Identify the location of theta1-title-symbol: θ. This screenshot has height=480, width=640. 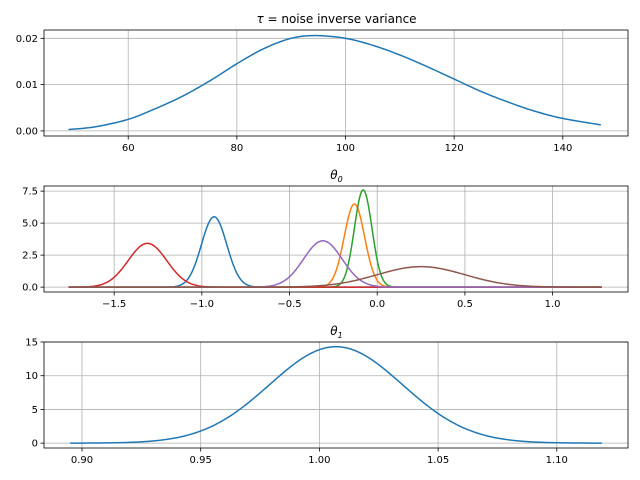
(334, 331).